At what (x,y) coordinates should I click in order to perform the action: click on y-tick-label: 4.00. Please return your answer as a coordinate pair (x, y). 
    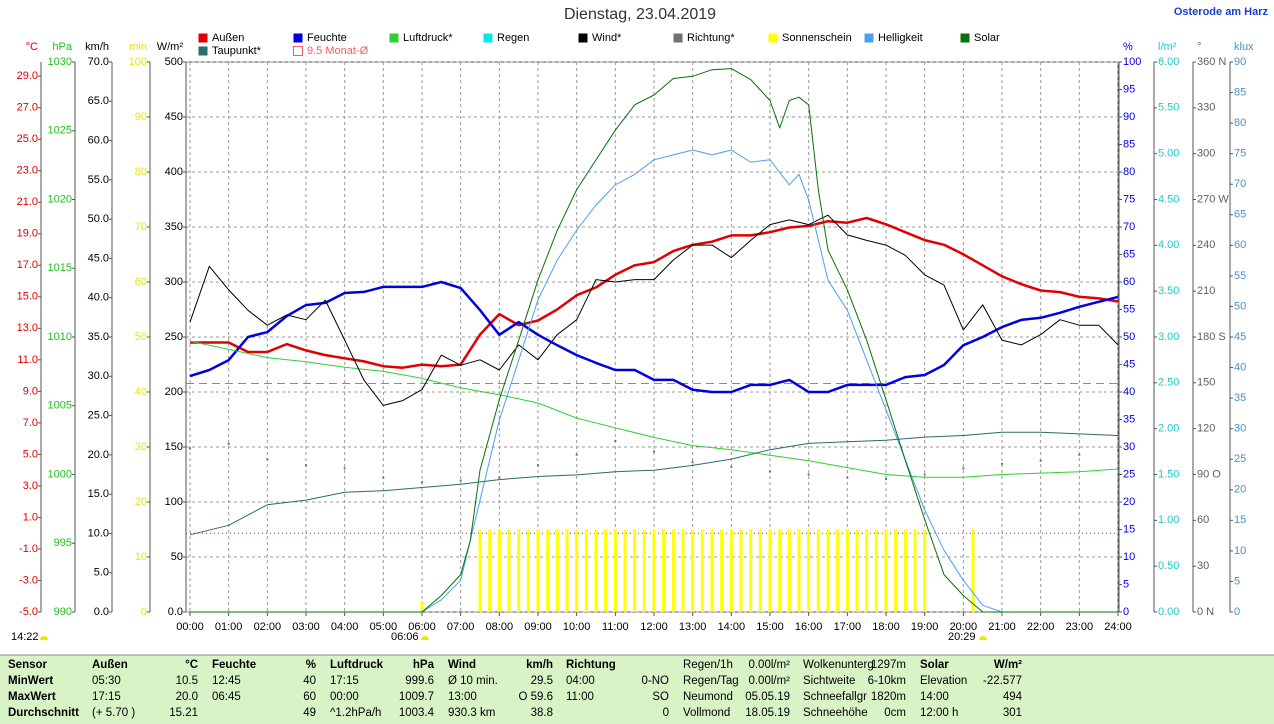
    Looking at the image, I should click on (1168, 245).